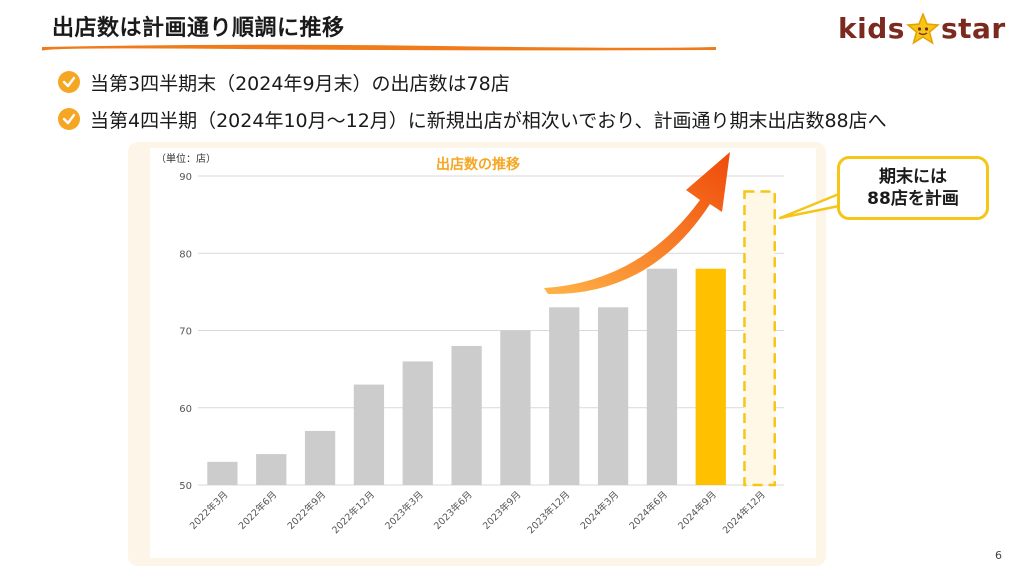 The width and height of the screenshot is (1024, 576). What do you see at coordinates (697, 510) in the screenshot?
I see `x-tick-label: 2024年9月` at bounding box center [697, 510].